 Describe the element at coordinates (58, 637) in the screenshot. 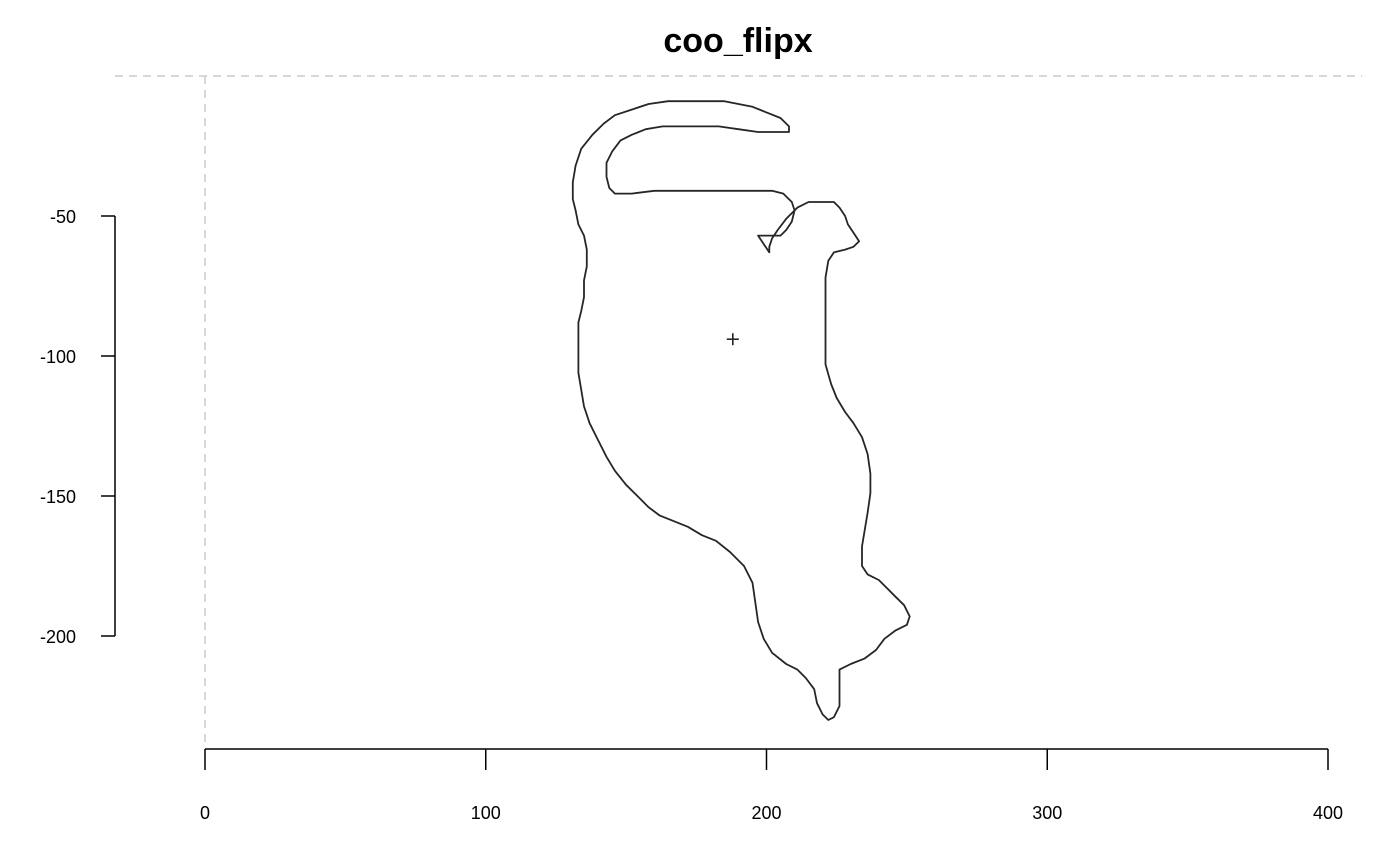

I see `y-tick-label: -200` at that location.